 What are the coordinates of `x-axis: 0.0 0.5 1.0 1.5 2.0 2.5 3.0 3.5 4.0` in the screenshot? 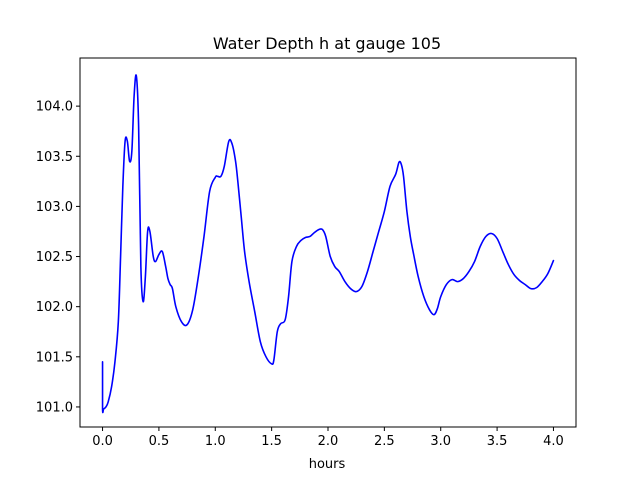 It's located at (328, 438).